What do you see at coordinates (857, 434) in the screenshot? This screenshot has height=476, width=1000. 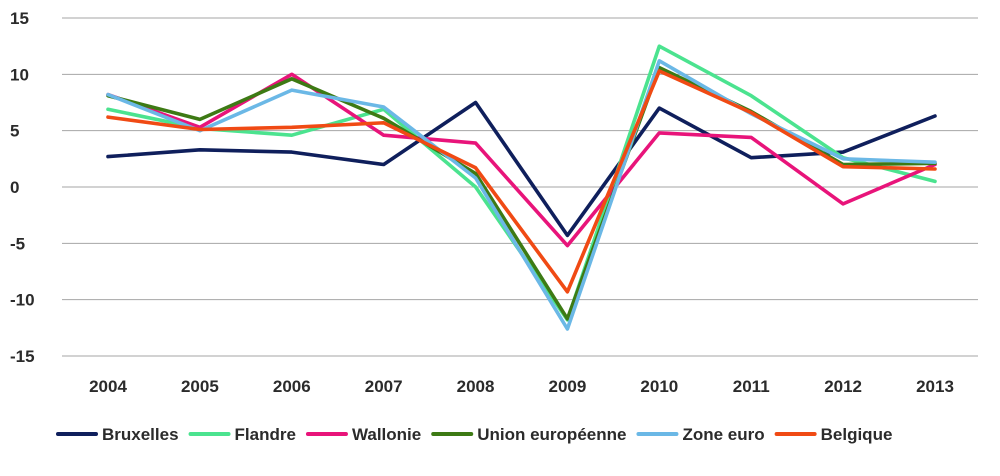 I see `legend-label: Belgique` at bounding box center [857, 434].